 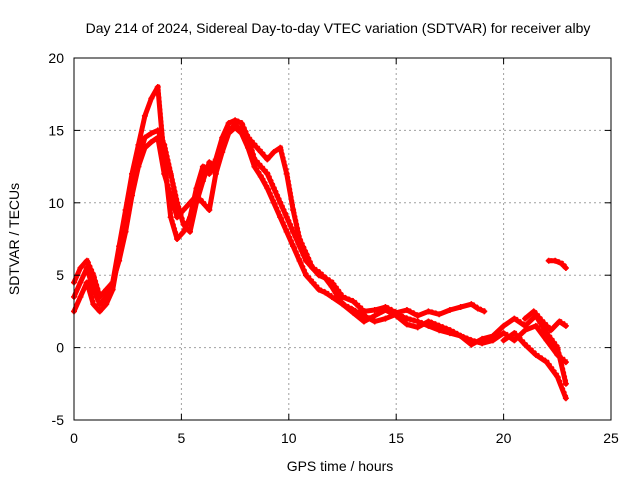 I want to click on x-tick-label: 25, so click(x=611, y=438).